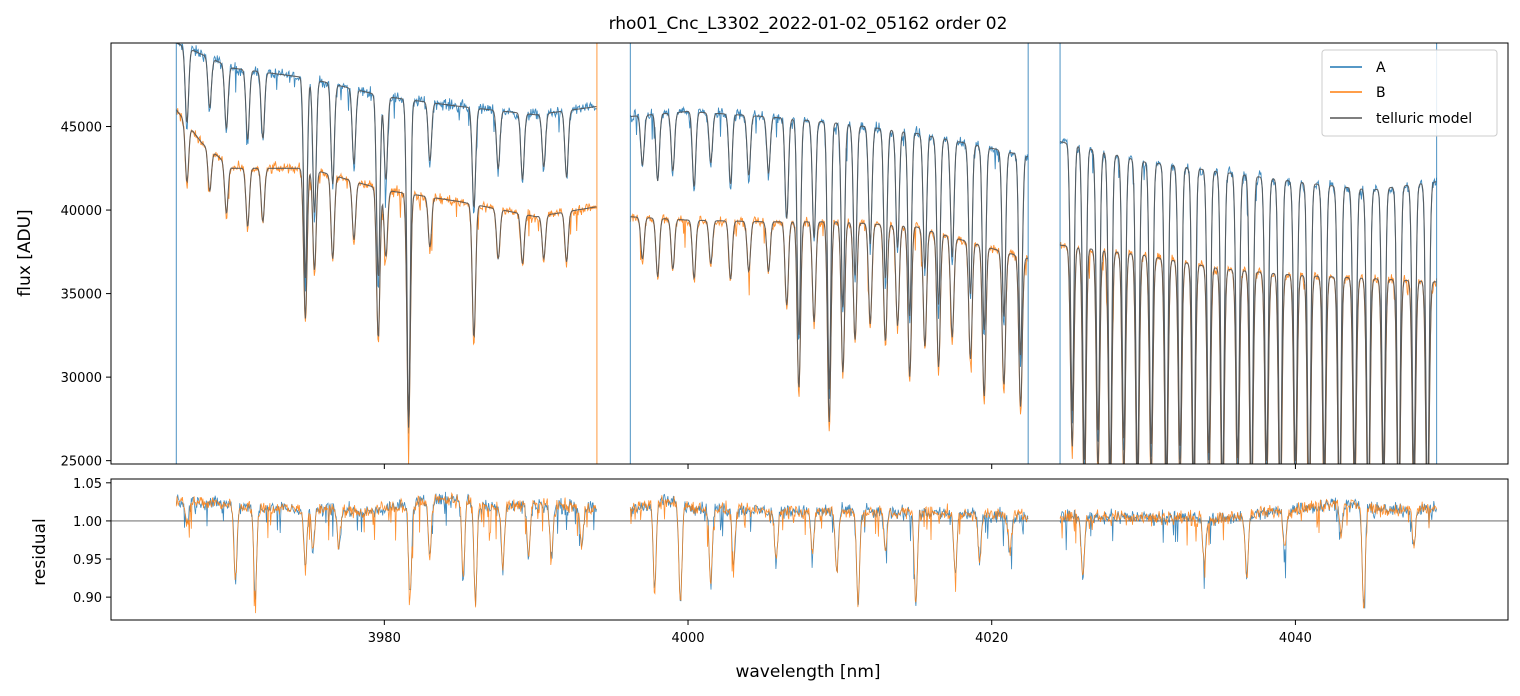 The width and height of the screenshot is (1520, 696). Describe the element at coordinates (1248, 553) in the screenshot. I see `residual-b-line-seg3` at that location.